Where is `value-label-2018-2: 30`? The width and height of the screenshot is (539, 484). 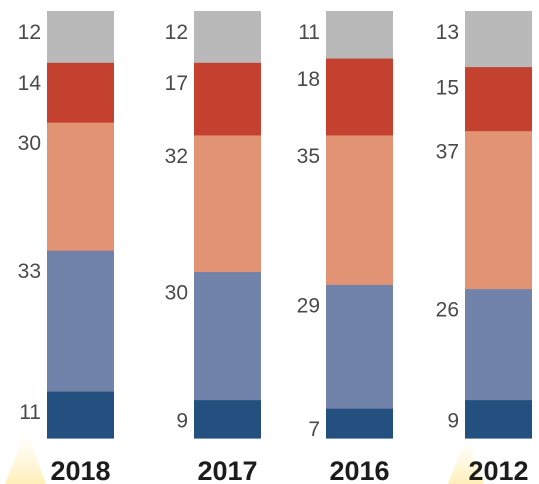 value-label-2018-2: 30 is located at coordinates (29, 143).